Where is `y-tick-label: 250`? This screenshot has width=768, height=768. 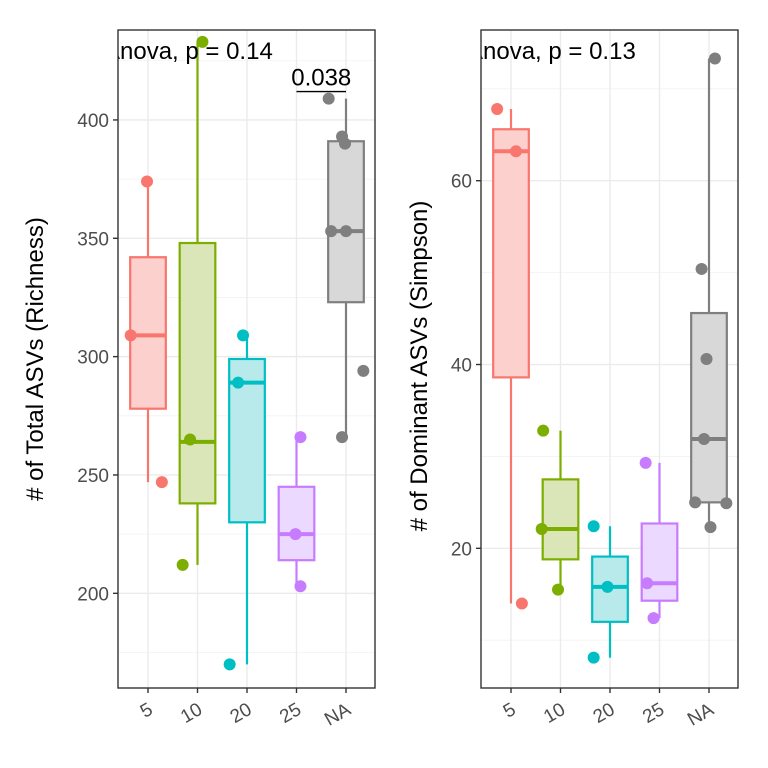 y-tick-label: 250 is located at coordinates (93, 476).